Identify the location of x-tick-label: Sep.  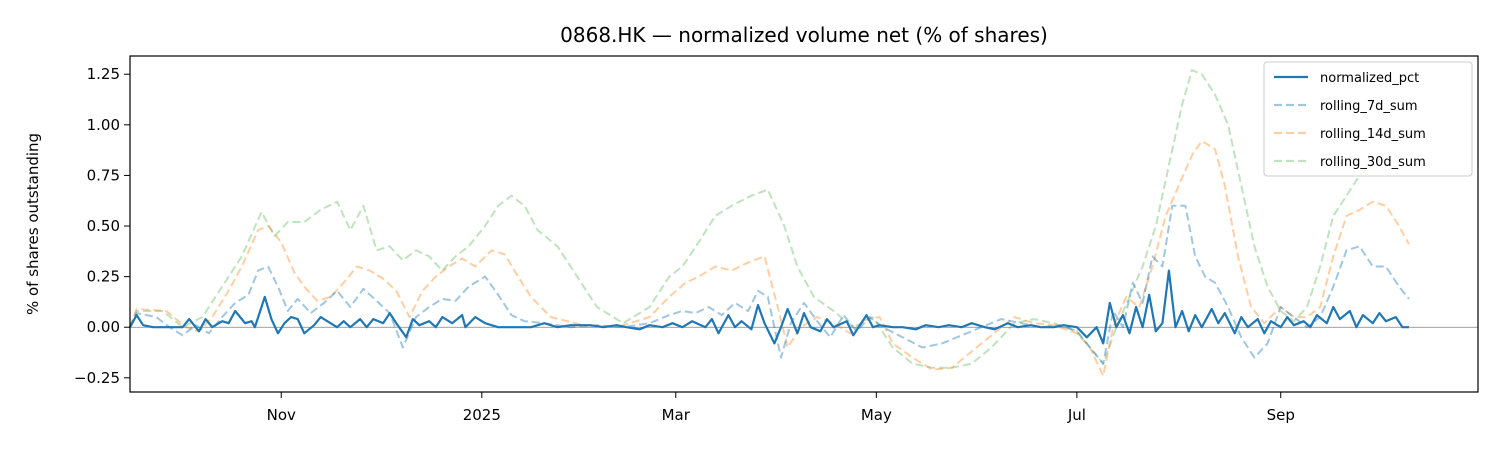
(1281, 415).